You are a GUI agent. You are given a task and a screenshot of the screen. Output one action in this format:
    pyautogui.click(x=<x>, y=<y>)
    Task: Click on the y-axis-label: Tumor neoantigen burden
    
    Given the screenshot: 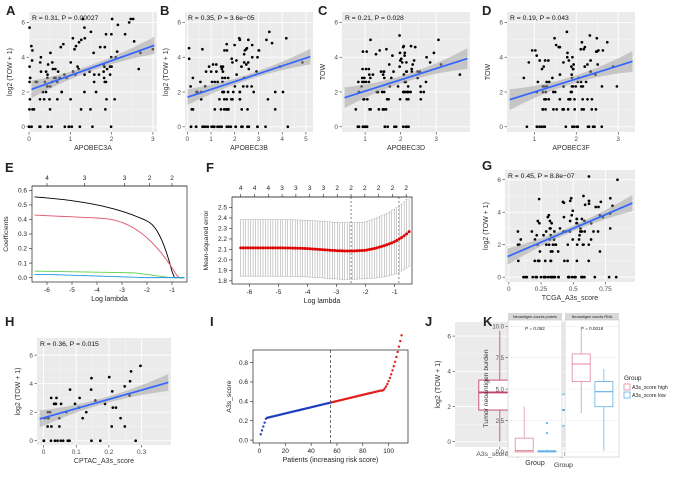 What is the action you would take?
    pyautogui.click(x=486, y=388)
    